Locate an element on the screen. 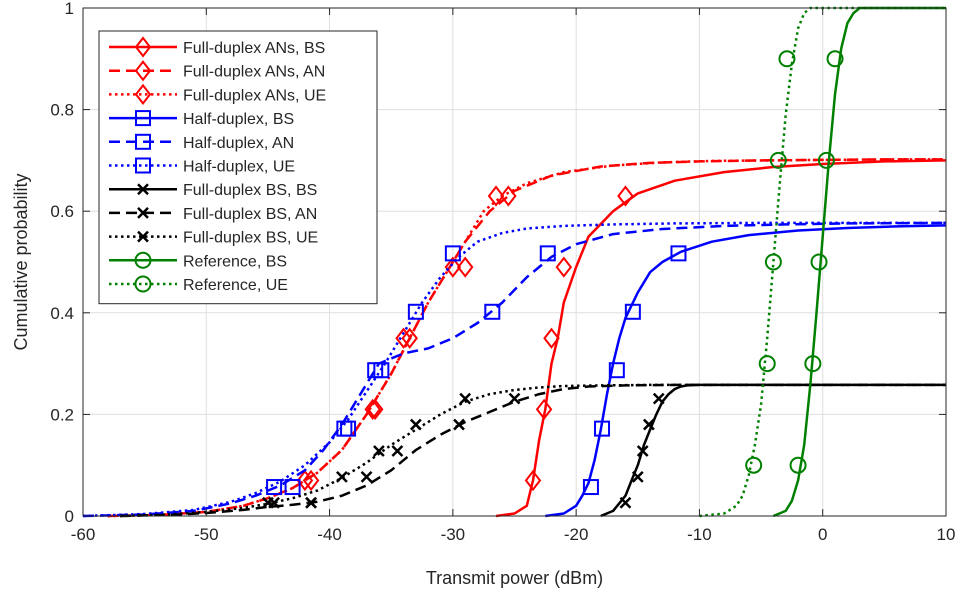 Image resolution: width=963 pixels, height=604 pixels. y-tick-label: 0.4 is located at coordinates (62, 313).